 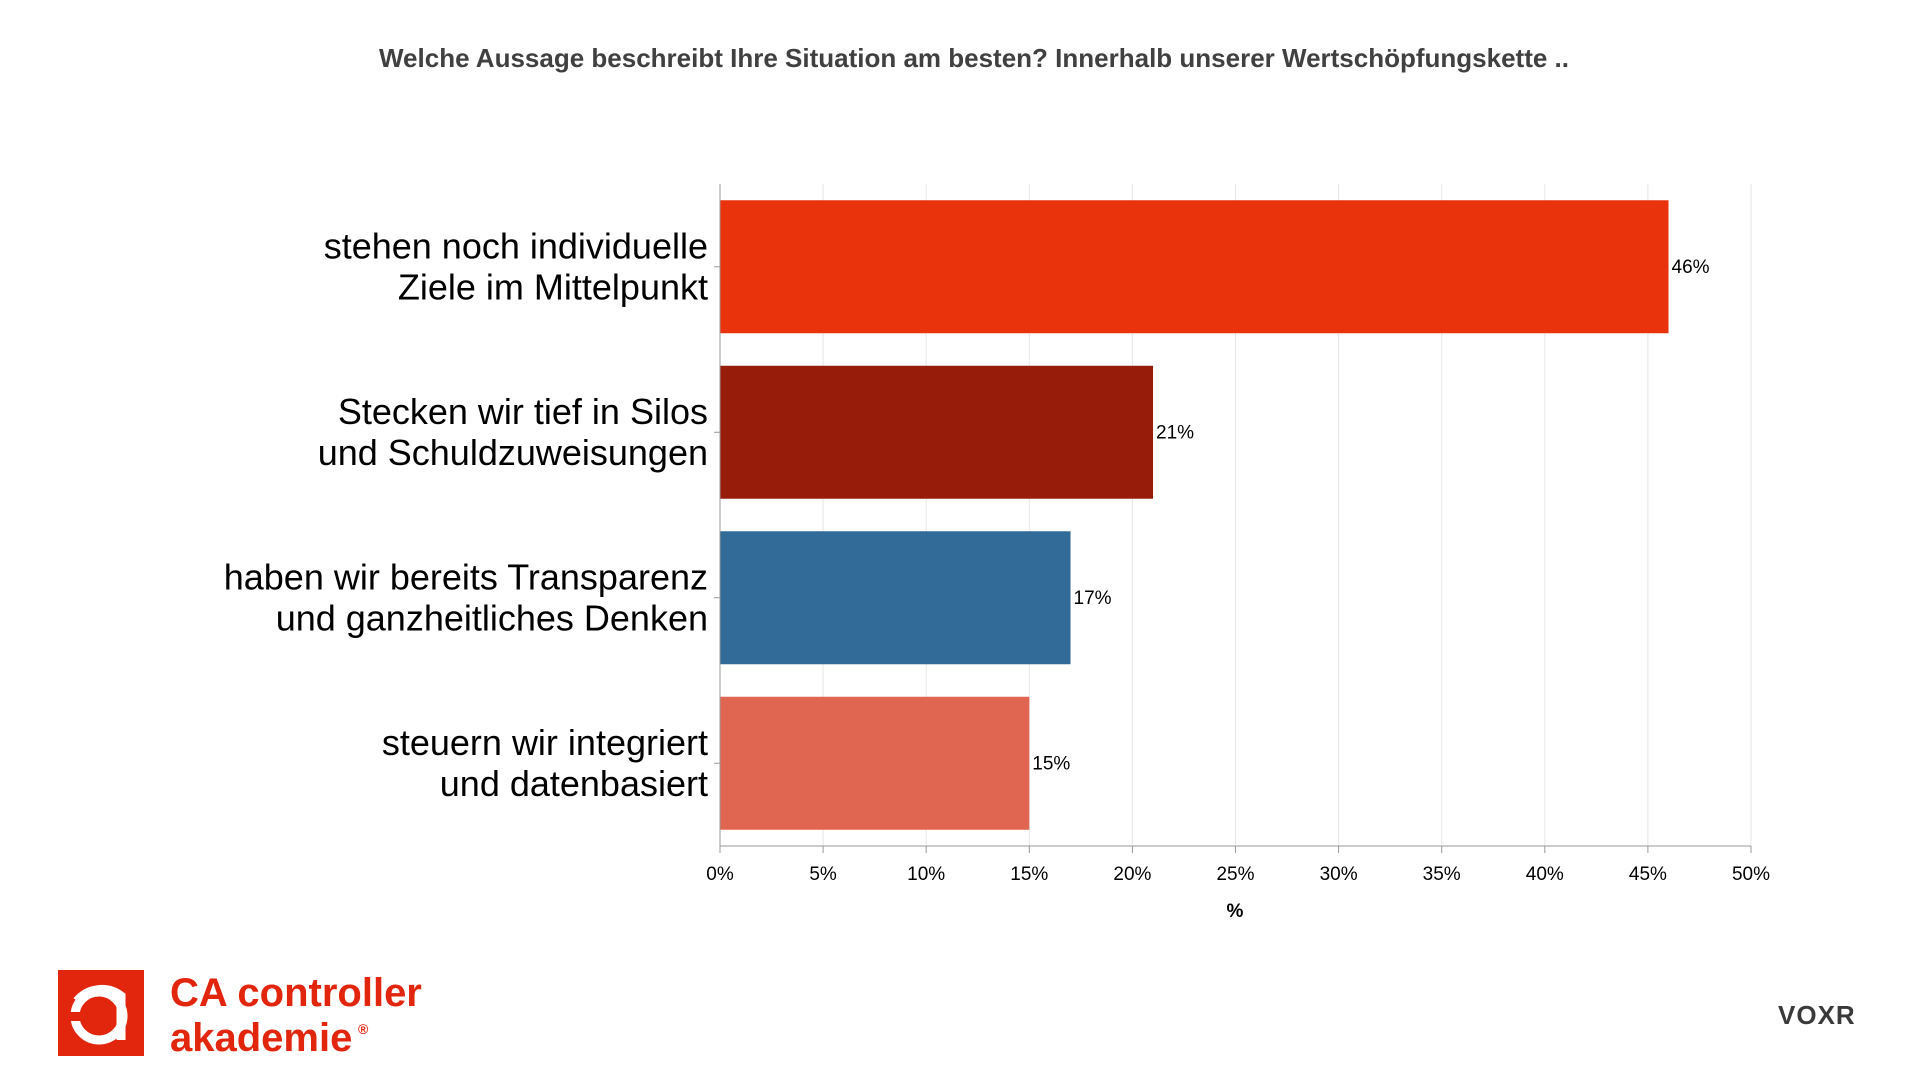 I want to click on category-label-line: stehen noch individuelle, so click(x=516, y=245).